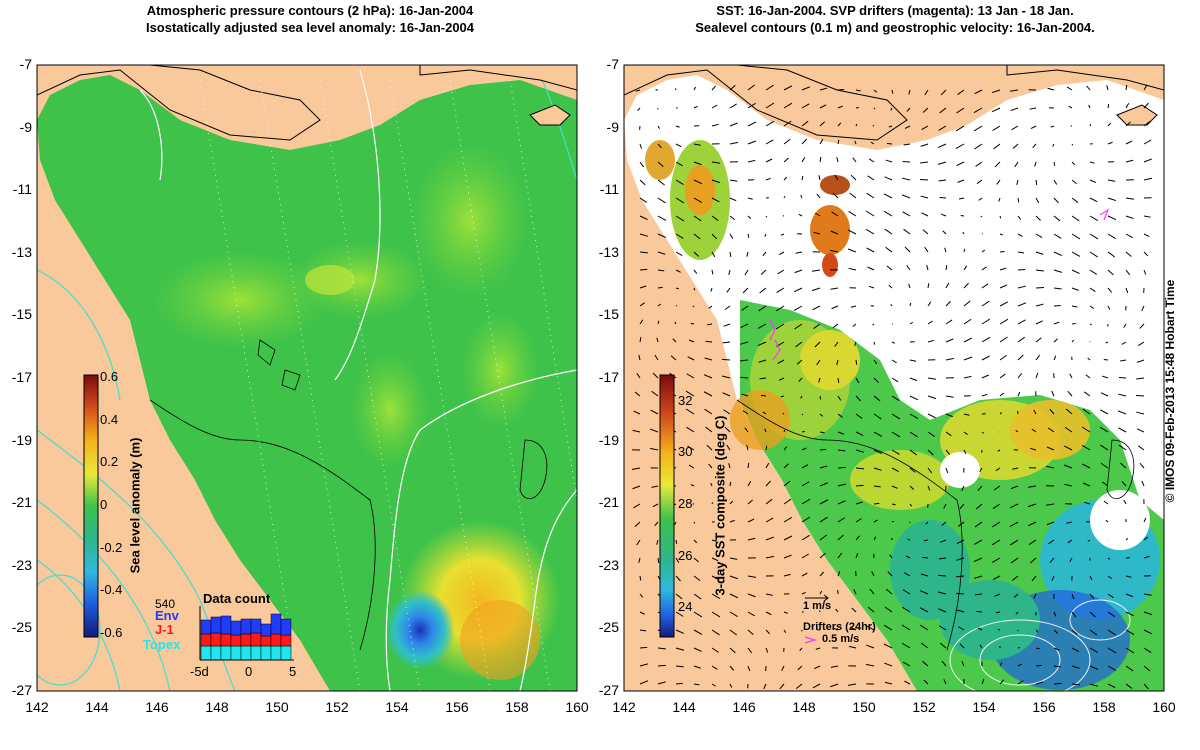  What do you see at coordinates (165, 604) in the screenshot?
I see `data-count-max: 540` at bounding box center [165, 604].